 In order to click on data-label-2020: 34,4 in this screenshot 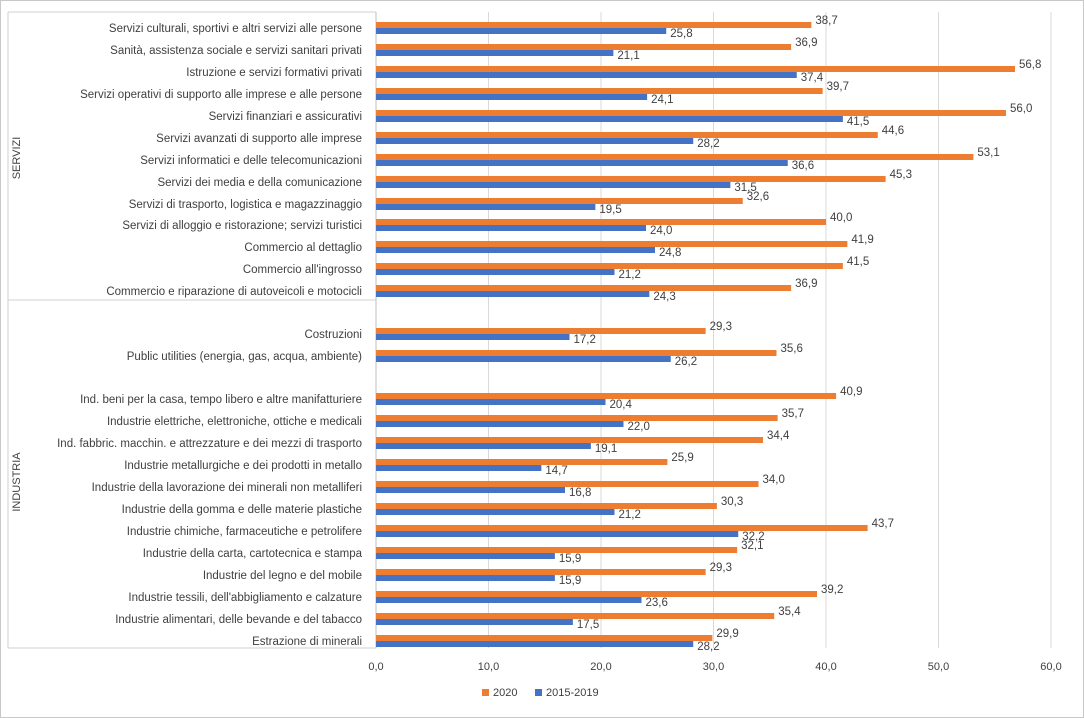, I will do `click(778, 436)`.